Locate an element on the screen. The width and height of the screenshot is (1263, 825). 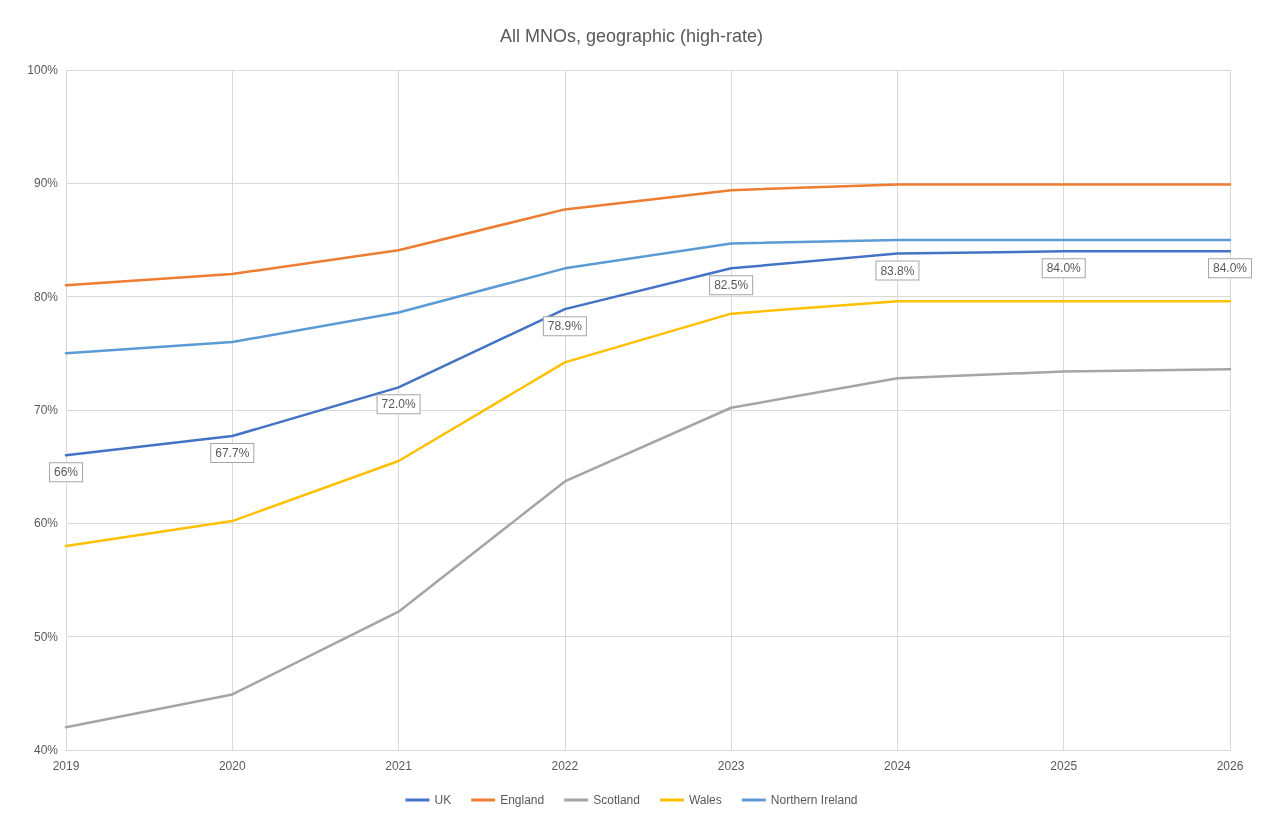
y-tick-label: 90% is located at coordinates (46, 183).